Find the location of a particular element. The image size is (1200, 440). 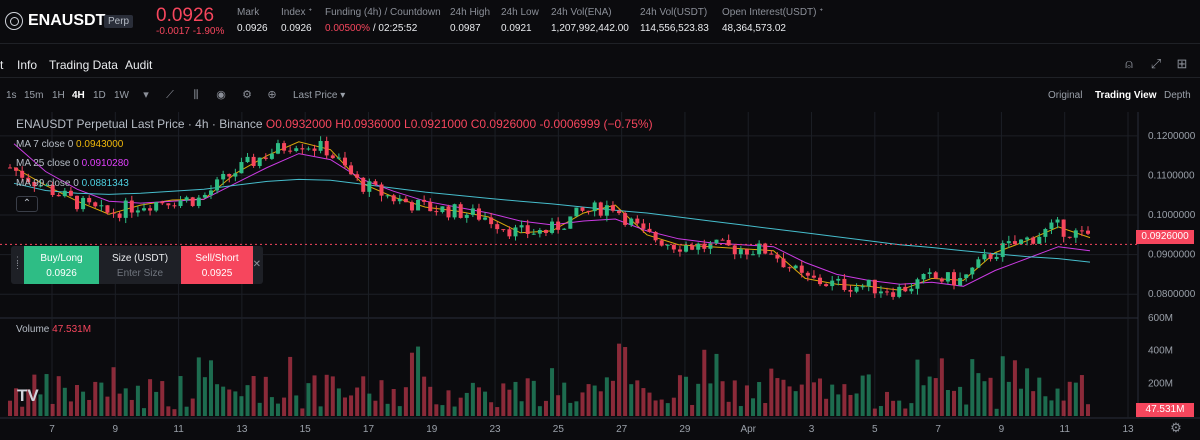

timeframe-1h: 1H is located at coordinates (58, 95).